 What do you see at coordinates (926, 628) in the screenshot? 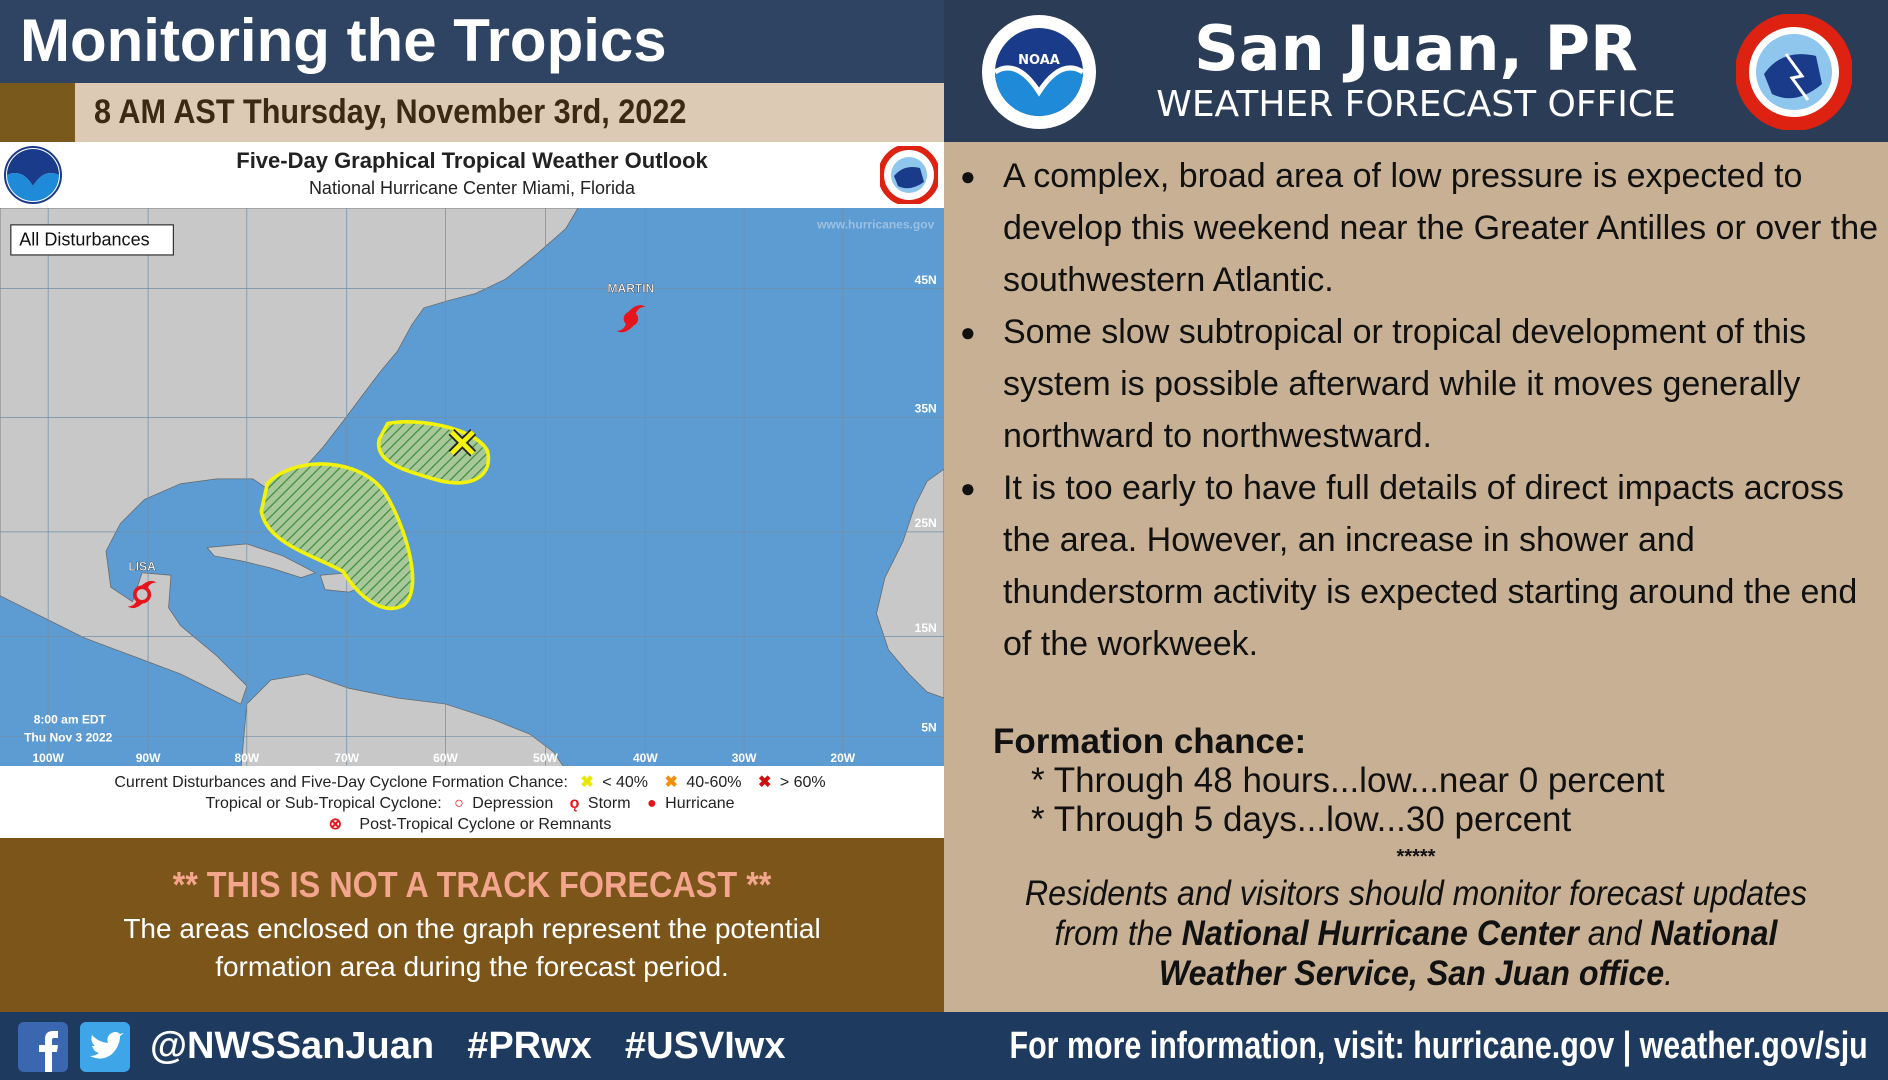
I see `lat-label: 15N` at bounding box center [926, 628].